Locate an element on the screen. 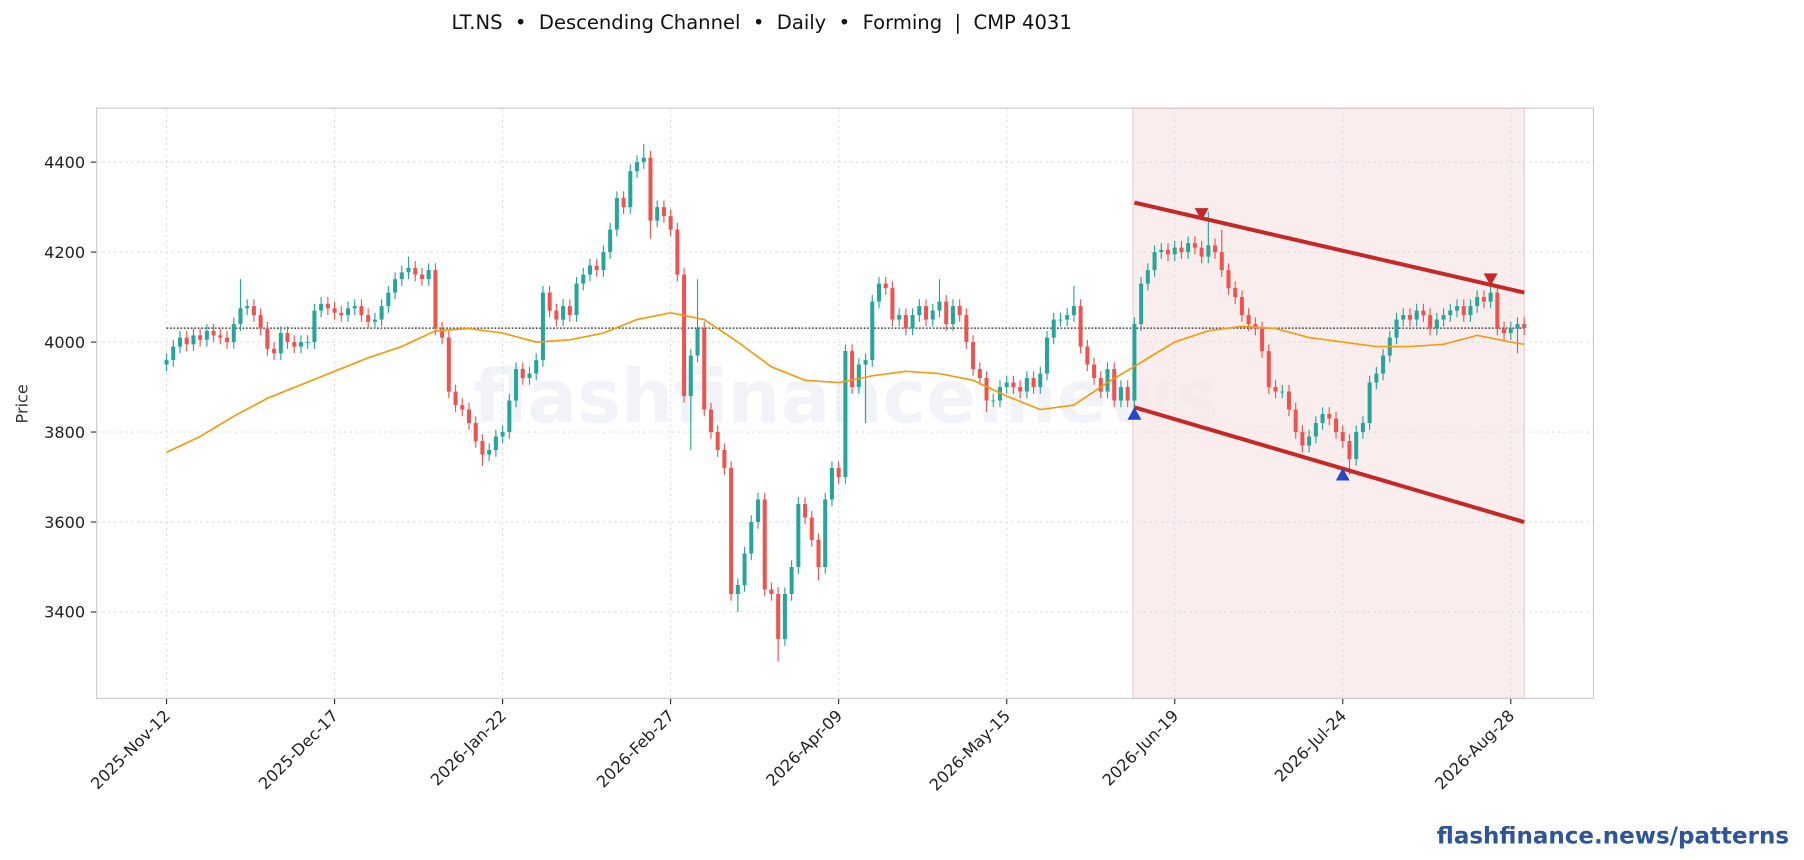  y-tick-label: 3400 is located at coordinates (64, 612).